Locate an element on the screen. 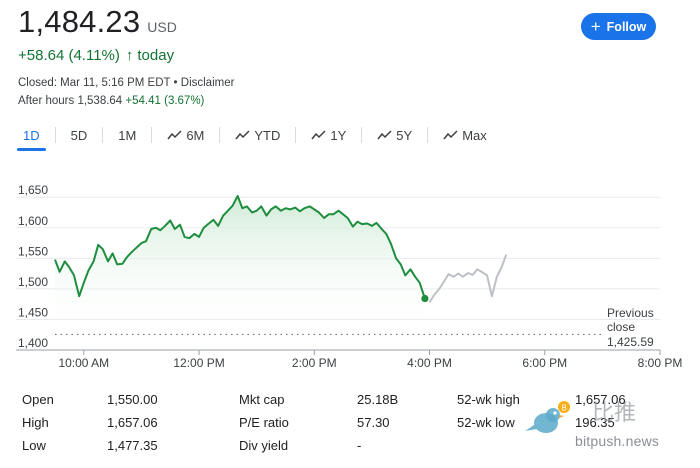  stat-value: 196.35 is located at coordinates (595, 422).